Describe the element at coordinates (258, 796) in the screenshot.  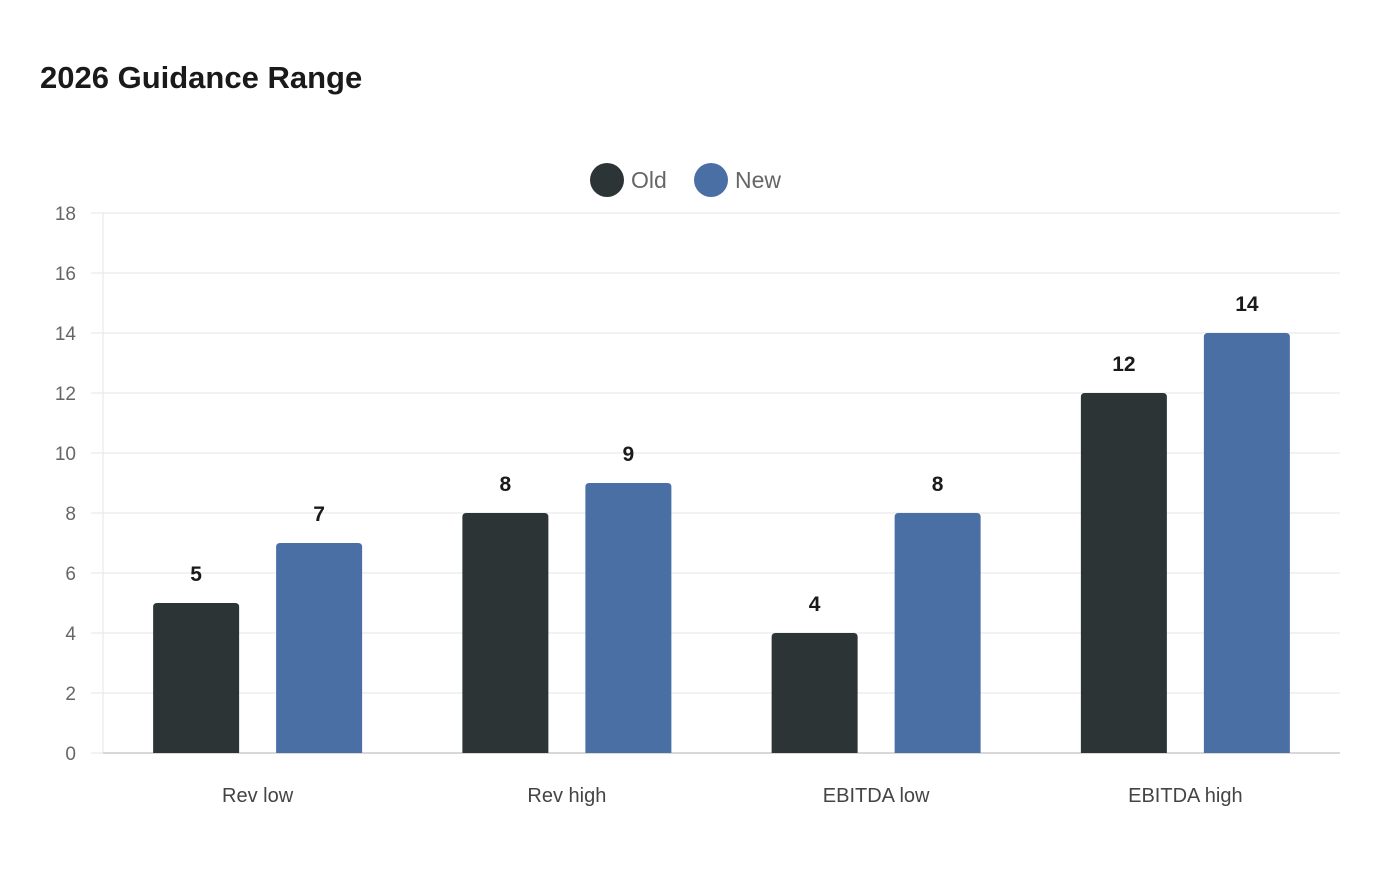
I see `x-tick-label: Rev low` at that location.